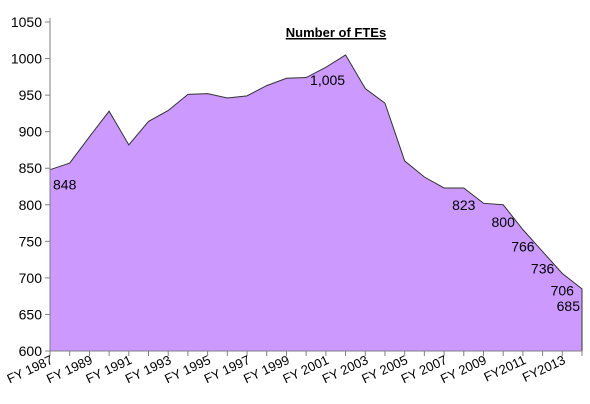 The width and height of the screenshot is (590, 404). Describe the element at coordinates (504, 368) in the screenshot. I see `x-tick-label: FY2011` at that location.